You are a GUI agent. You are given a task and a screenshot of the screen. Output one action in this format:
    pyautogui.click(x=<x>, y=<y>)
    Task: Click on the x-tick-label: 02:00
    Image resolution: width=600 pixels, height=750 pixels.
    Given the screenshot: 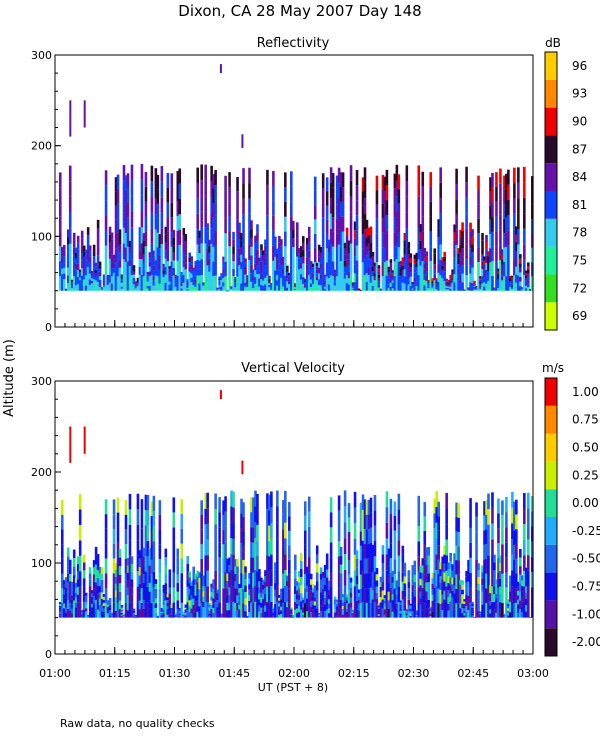 What is the action you would take?
    pyautogui.click(x=294, y=673)
    